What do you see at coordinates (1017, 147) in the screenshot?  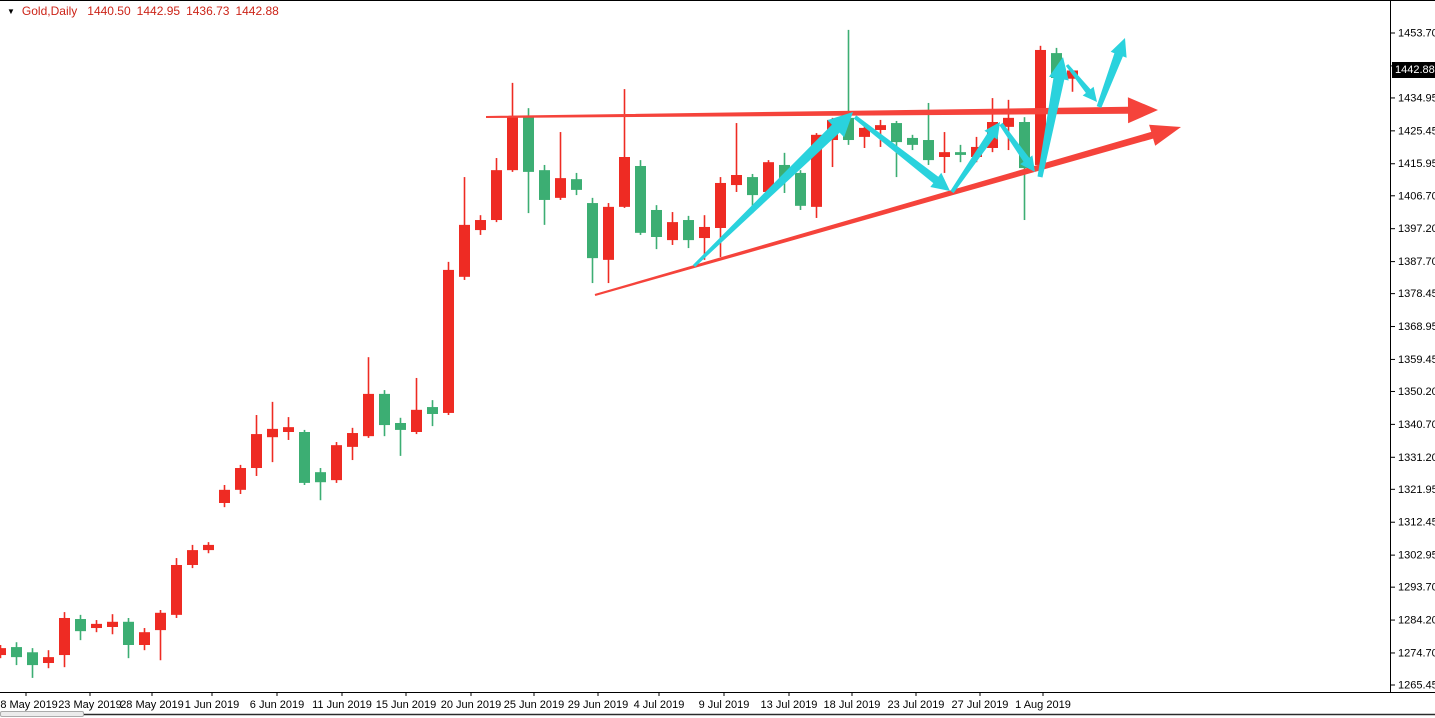 I see `dip-down-arrow` at bounding box center [1017, 147].